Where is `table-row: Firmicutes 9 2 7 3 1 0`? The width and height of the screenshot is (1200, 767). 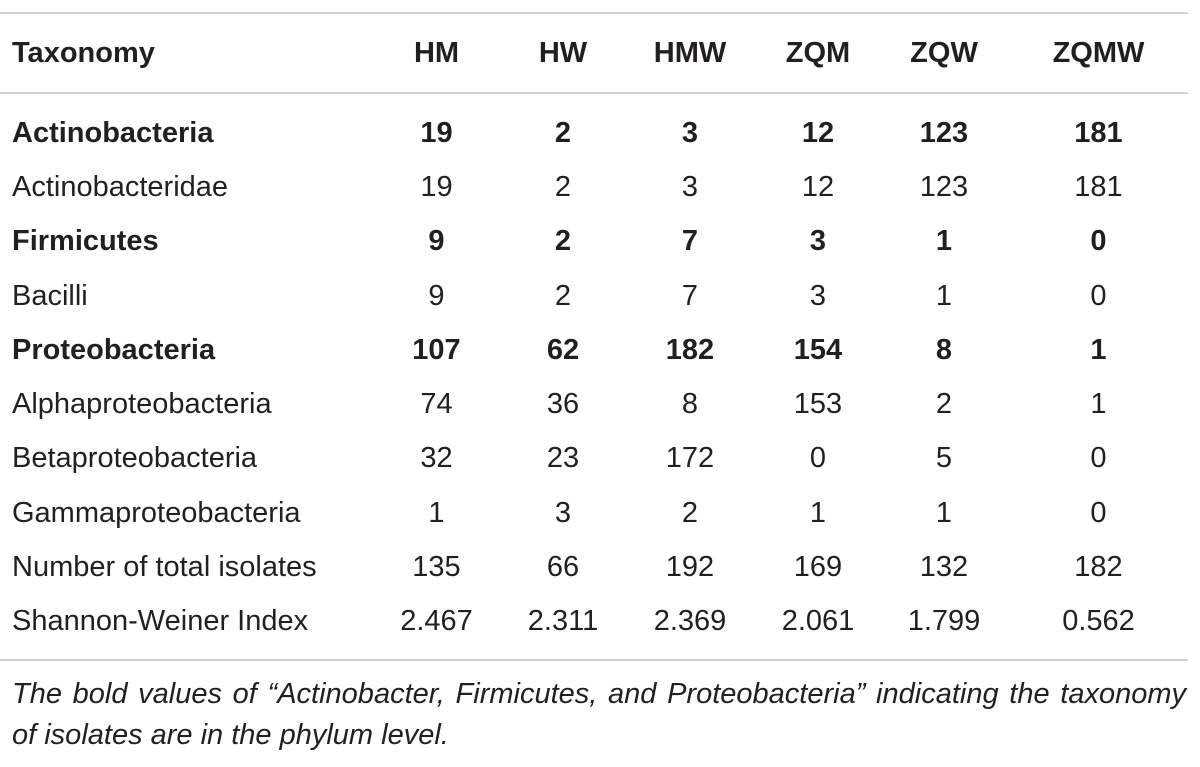
table-row: Firmicutes 9 2 7 3 1 0 is located at coordinates (594, 242).